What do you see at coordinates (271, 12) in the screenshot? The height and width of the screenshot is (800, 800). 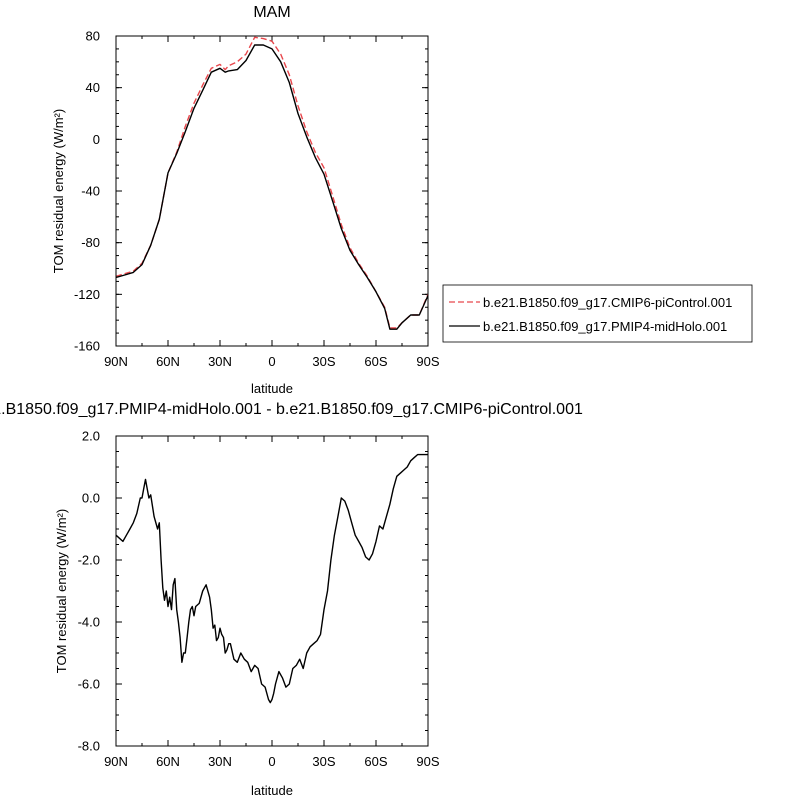 I see `chart-title: MAM` at bounding box center [271, 12].